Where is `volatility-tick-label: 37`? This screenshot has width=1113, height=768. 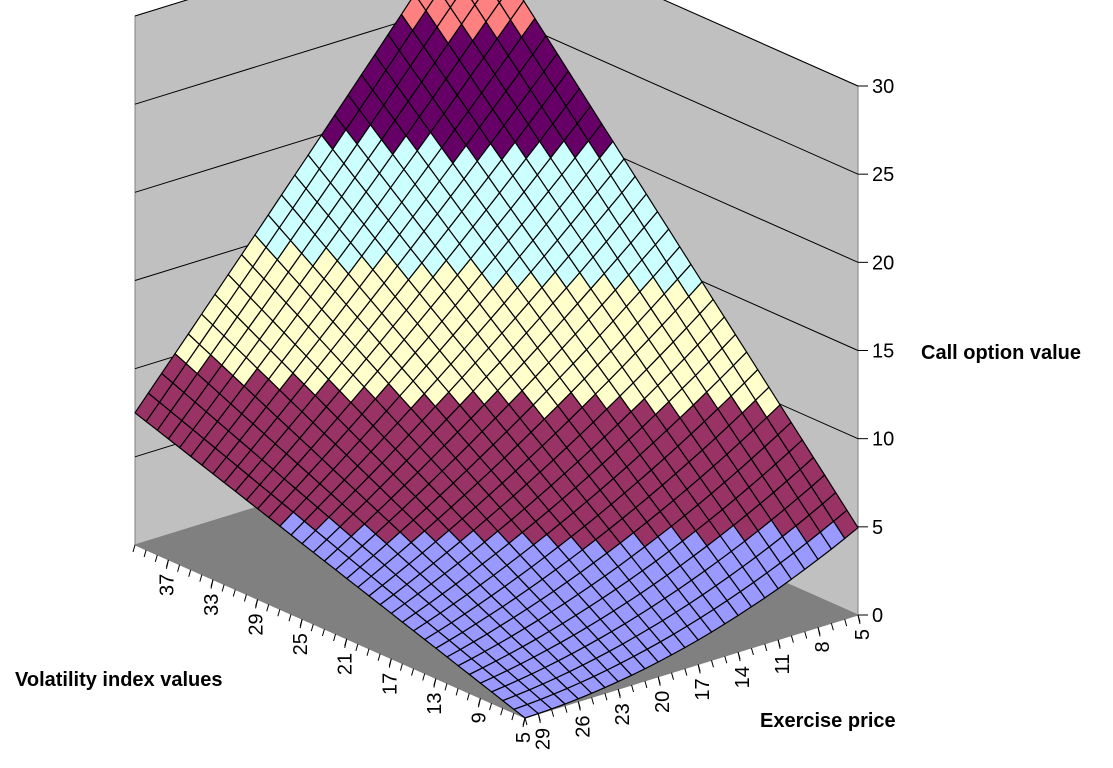
volatility-tick-label: 37 is located at coordinates (167, 585).